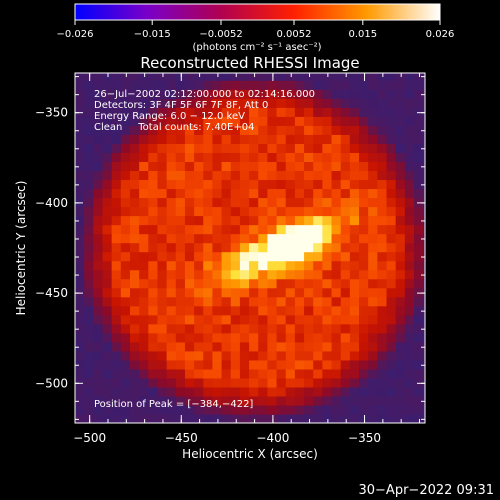 Image resolution: width=500 pixels, height=500 pixels. What do you see at coordinates (220, 34) in the screenshot?
I see `colorbar-tick-label: −0.0052` at bounding box center [220, 34].